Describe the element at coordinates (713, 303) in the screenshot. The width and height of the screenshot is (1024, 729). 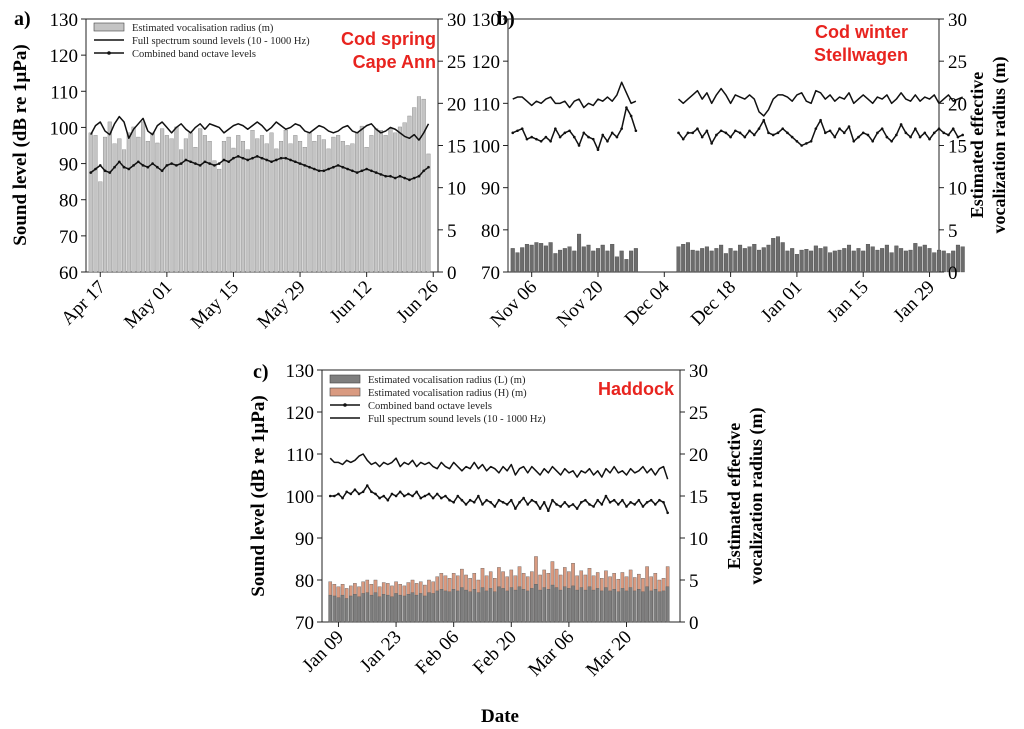
I see `xtick-label-b-3: Dec 18` at that location.